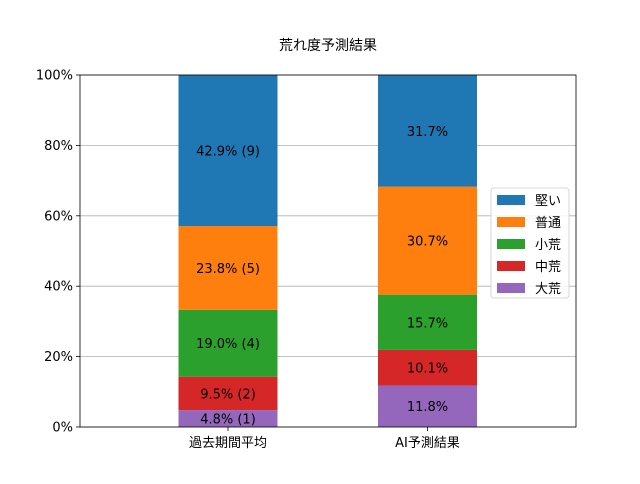  What do you see at coordinates (548, 267) in the screenshot?
I see `legend-label: 中荒` at bounding box center [548, 267].